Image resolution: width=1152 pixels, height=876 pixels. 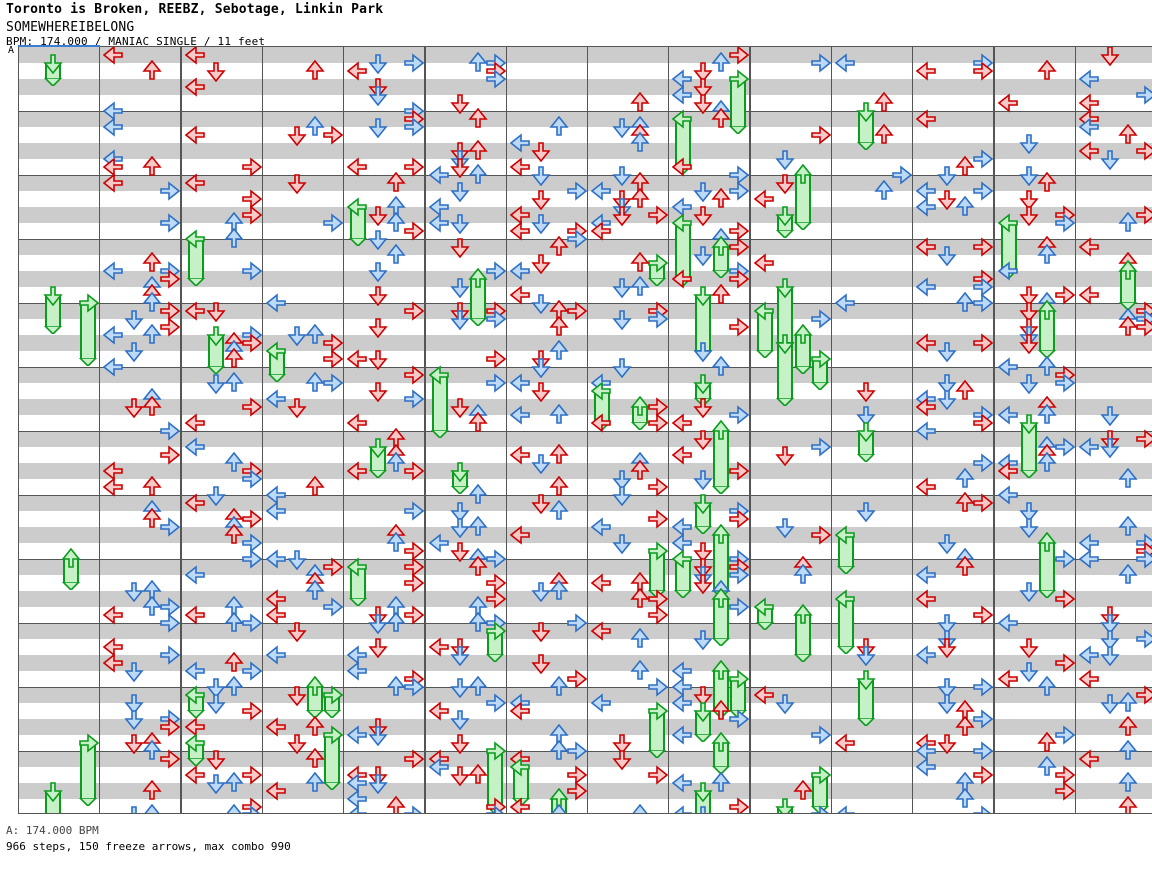 What do you see at coordinates (872, 430) in the screenshot?
I see `chart-column` at bounding box center [872, 430].